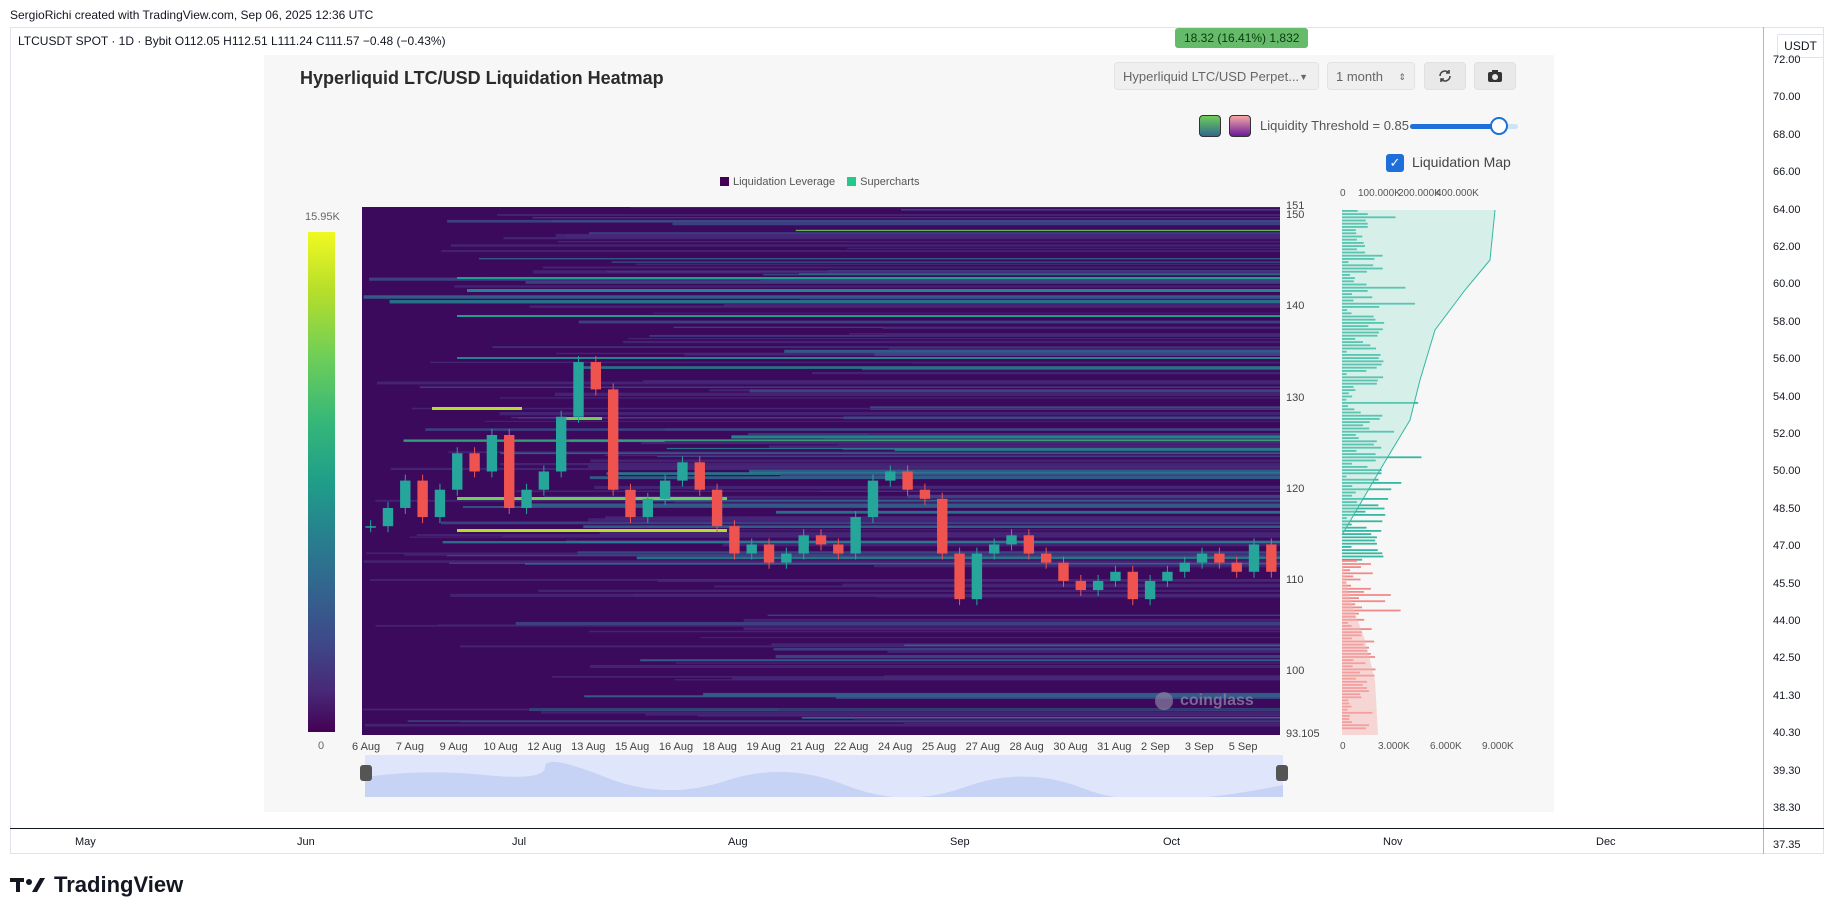  Describe the element at coordinates (1787, 808) in the screenshot. I see `price-tick: 38.30` at that location.